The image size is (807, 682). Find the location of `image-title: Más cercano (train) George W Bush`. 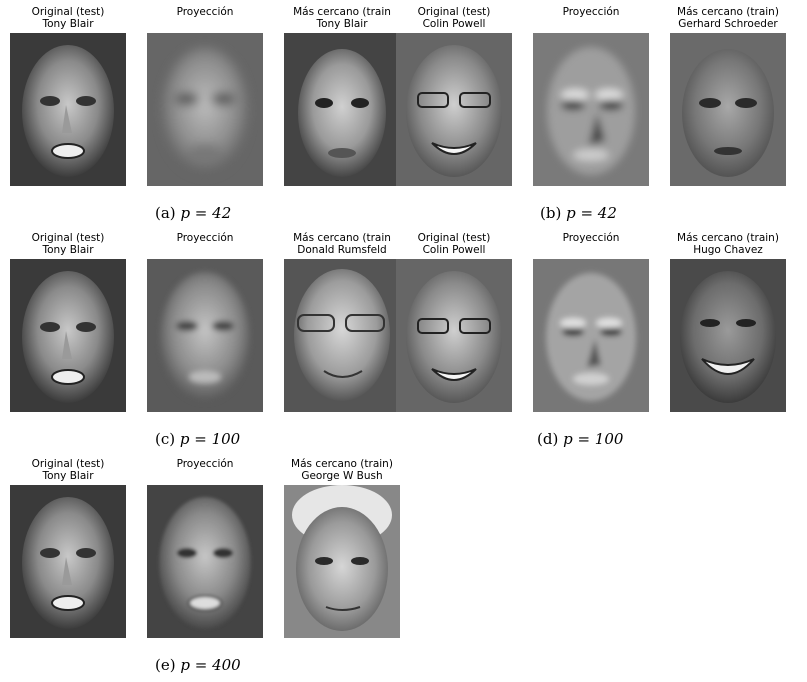

image-title: Más cercano (train) George W Bush is located at coordinates (342, 470).